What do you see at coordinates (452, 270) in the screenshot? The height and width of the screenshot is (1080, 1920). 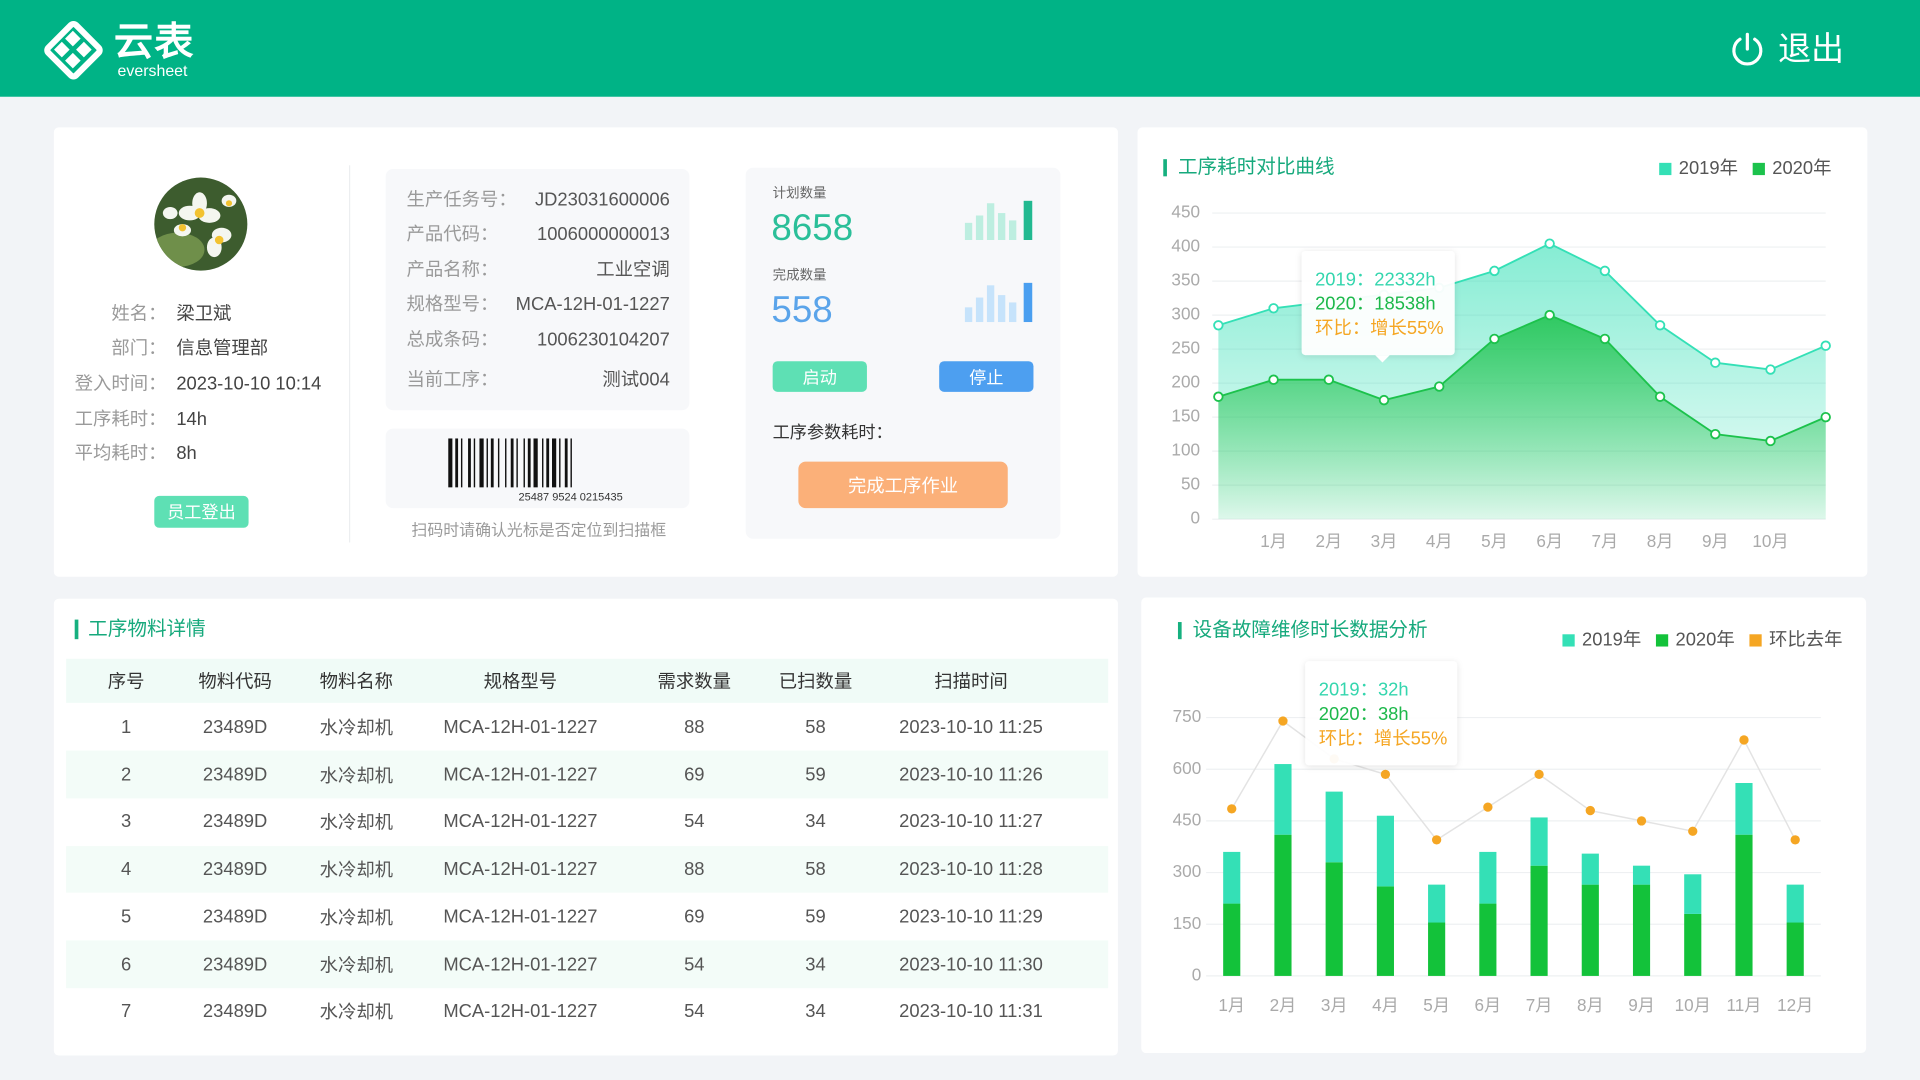 I see `task-label: 产品名称：` at bounding box center [452, 270].